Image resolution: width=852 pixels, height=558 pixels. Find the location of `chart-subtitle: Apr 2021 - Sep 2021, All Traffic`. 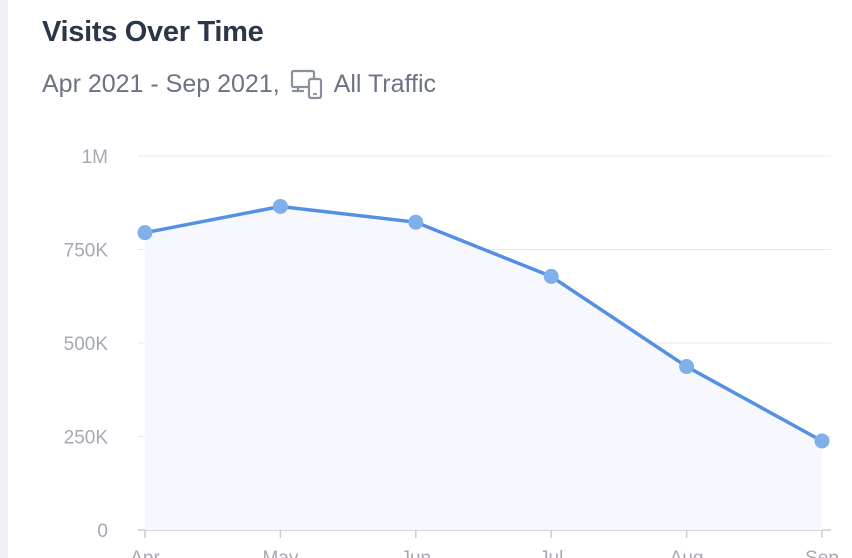

chart-subtitle: Apr 2021 - Sep 2021, All Traffic is located at coordinates (239, 84).